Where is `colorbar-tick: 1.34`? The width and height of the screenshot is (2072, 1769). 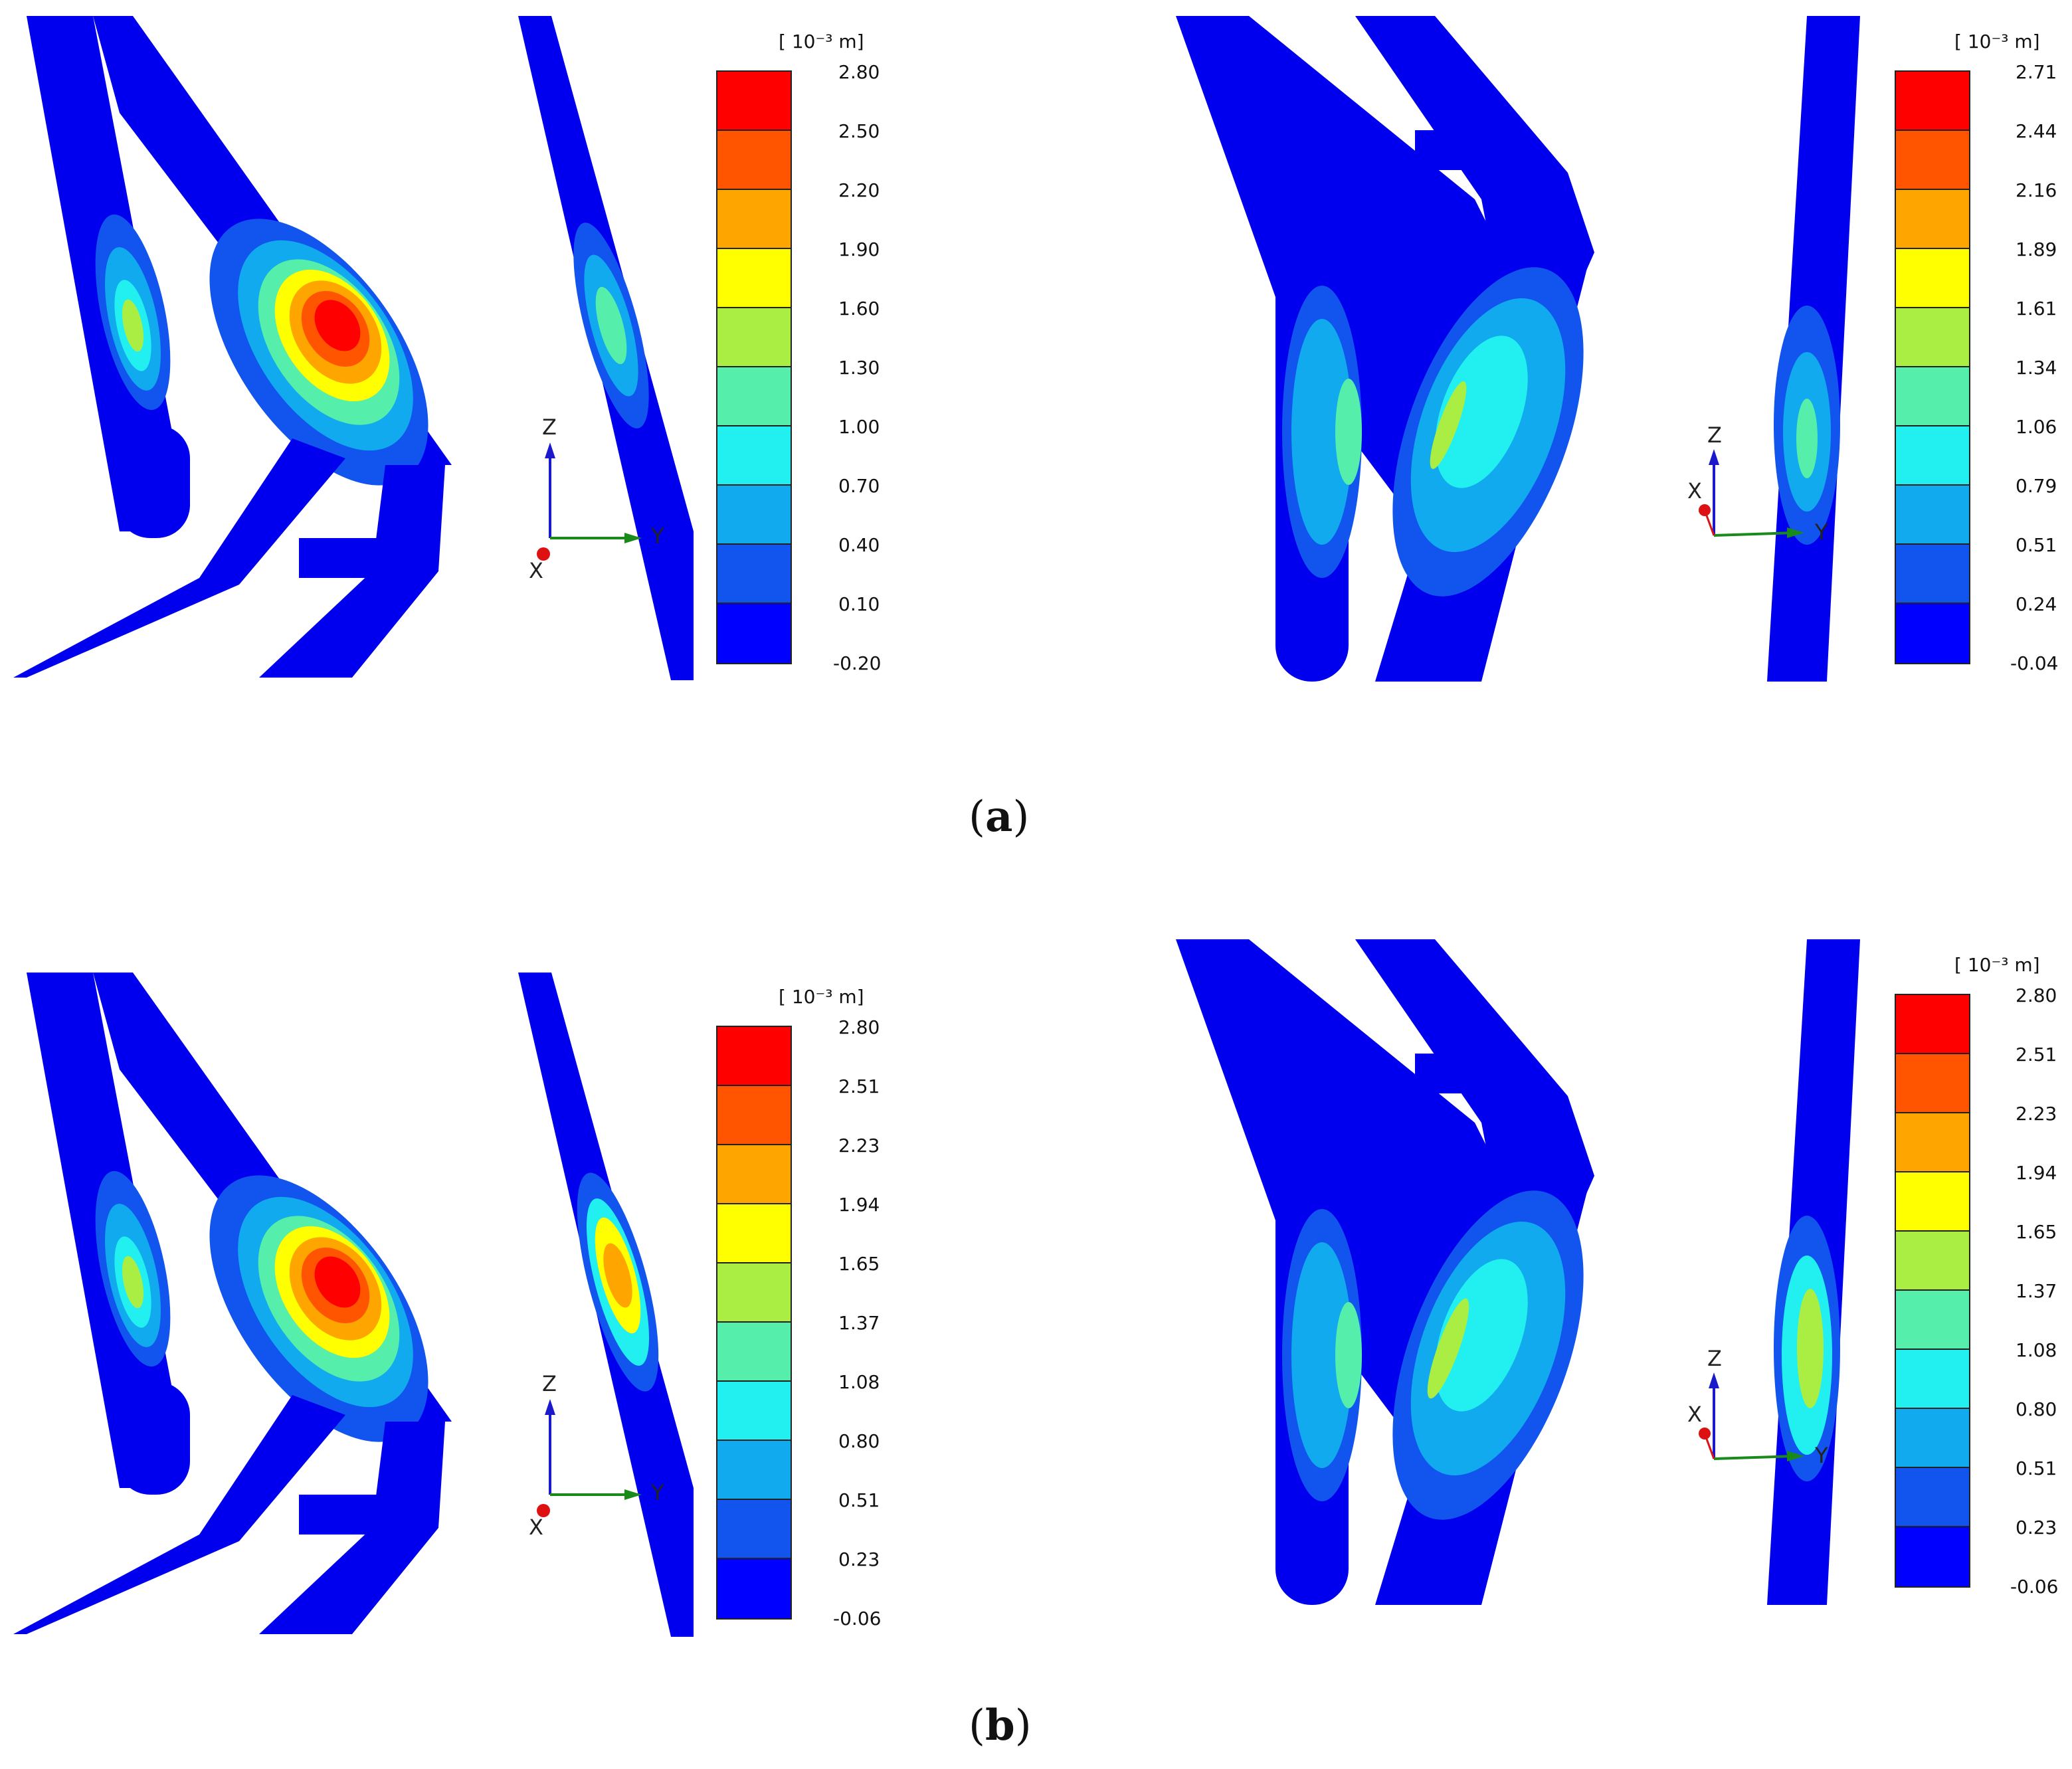
colorbar-tick: 1.34 is located at coordinates (2036, 368).